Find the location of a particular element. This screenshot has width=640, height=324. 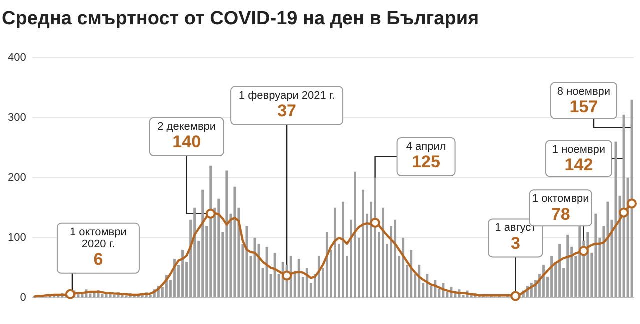

data-label: 157 is located at coordinates (584, 106).